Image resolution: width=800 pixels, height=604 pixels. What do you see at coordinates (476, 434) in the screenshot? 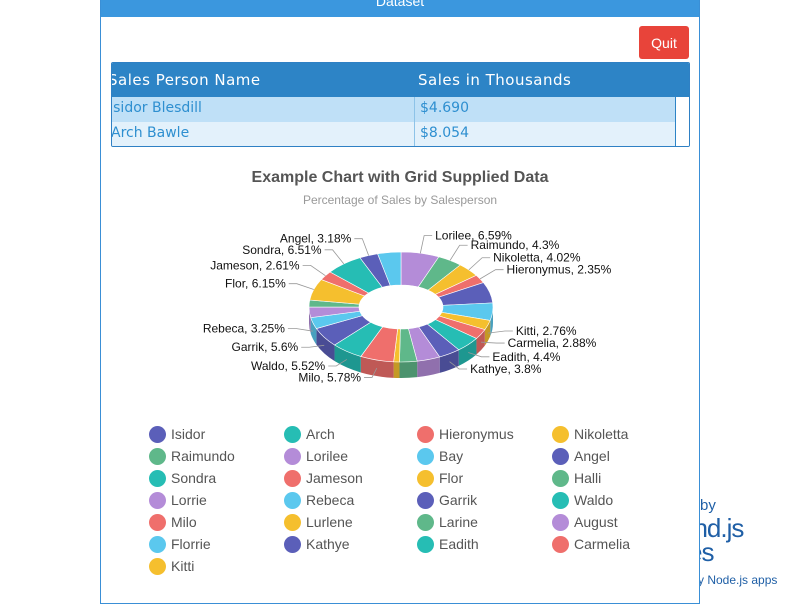
I see `legend-label: Hieronymus` at bounding box center [476, 434].